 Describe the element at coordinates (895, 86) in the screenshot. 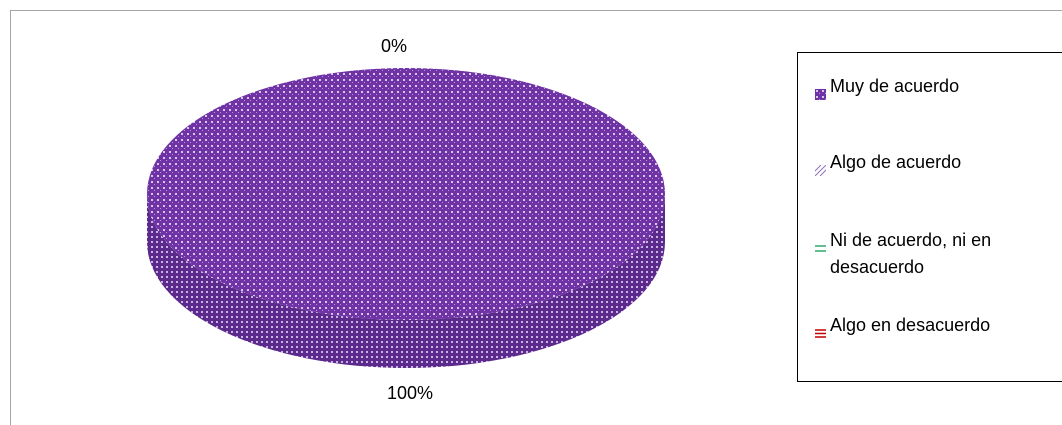

I see `legend-label: Muy de acuerdo` at that location.